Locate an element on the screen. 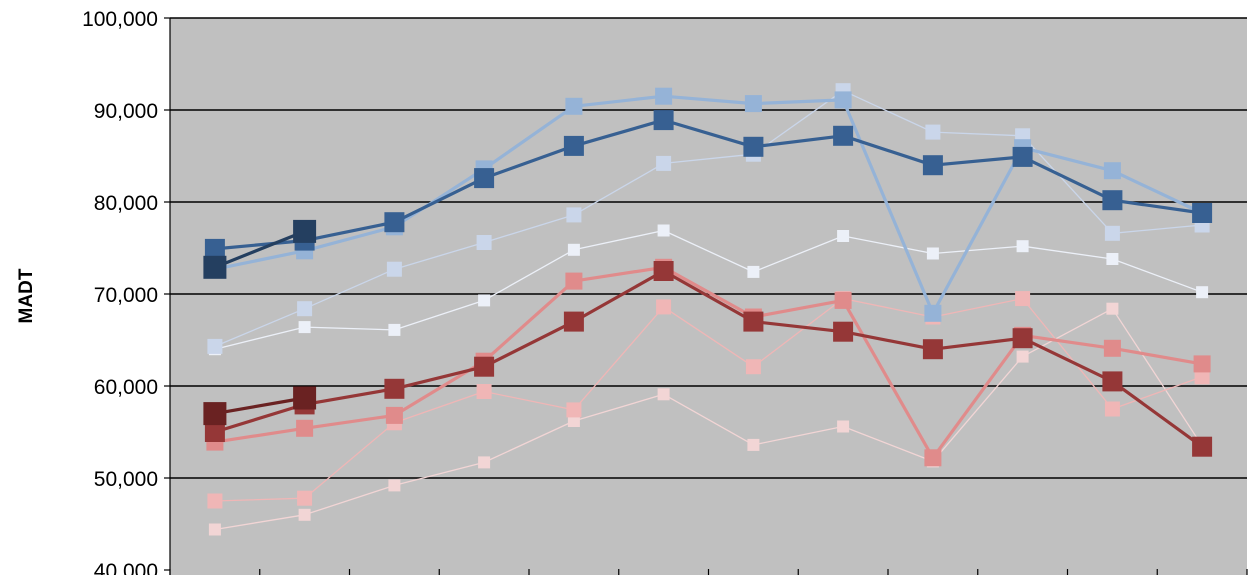 Image resolution: width=1249 pixels, height=575 pixels. y-tick-label: 40,000 is located at coordinates (126, 567).